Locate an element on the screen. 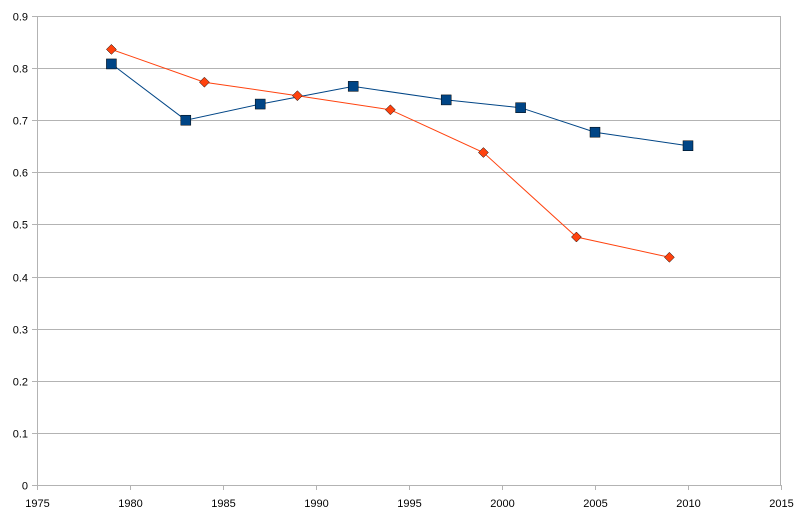 The height and width of the screenshot is (523, 806). x-tick-label: 1990 is located at coordinates (316, 504).